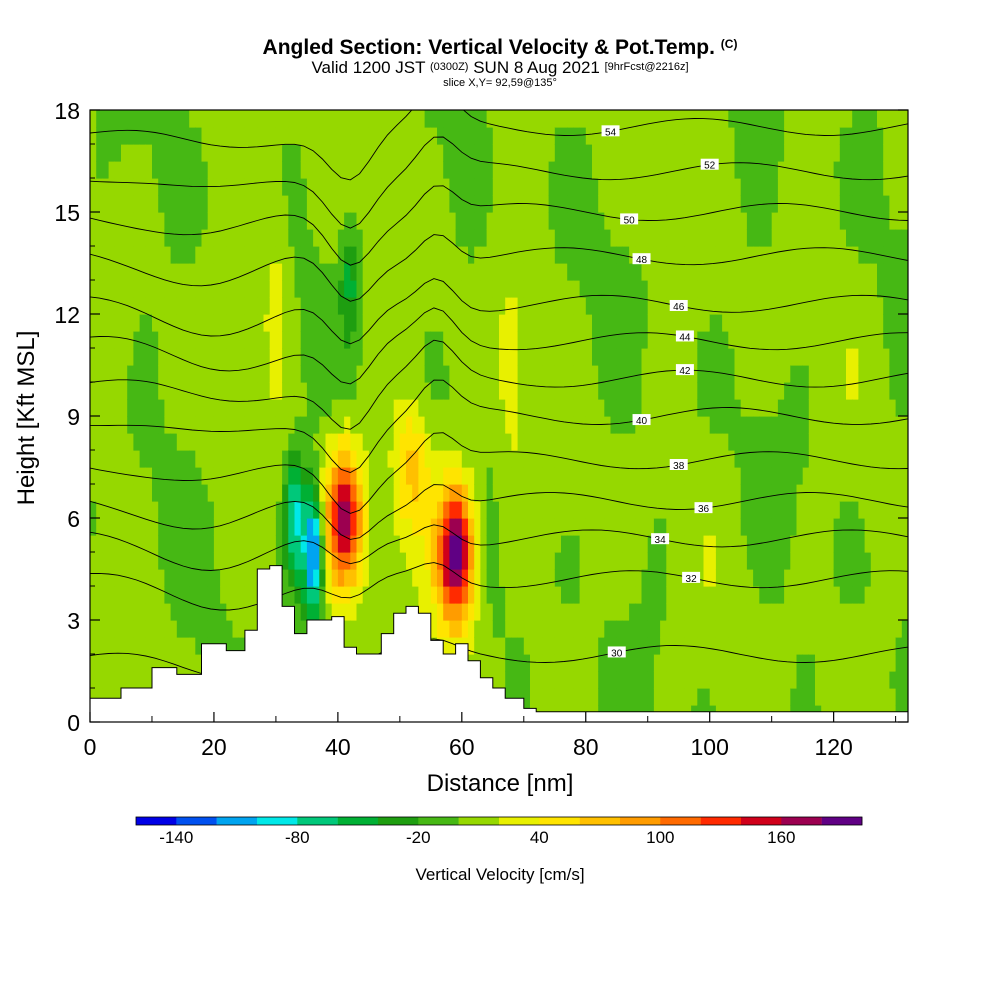 The height and width of the screenshot is (1000, 1000). What do you see at coordinates (842, 821) in the screenshot?
I see `colorbar-swatch` at bounding box center [842, 821].